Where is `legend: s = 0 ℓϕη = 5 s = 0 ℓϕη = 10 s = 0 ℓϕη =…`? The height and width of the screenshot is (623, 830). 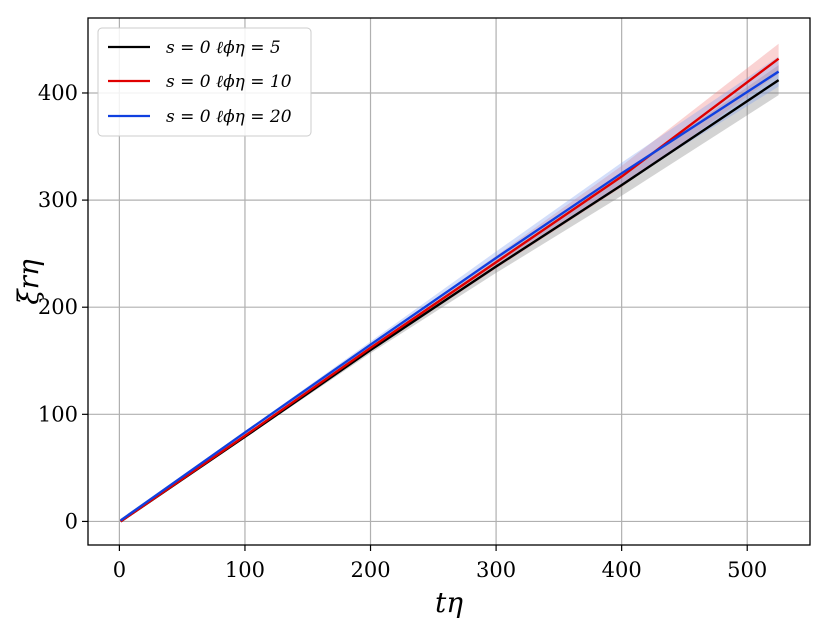 legend: s = 0 ℓϕη = 5 s = 0 ℓϕη = 10 s = 0 ℓϕη =… is located at coordinates (204, 82).